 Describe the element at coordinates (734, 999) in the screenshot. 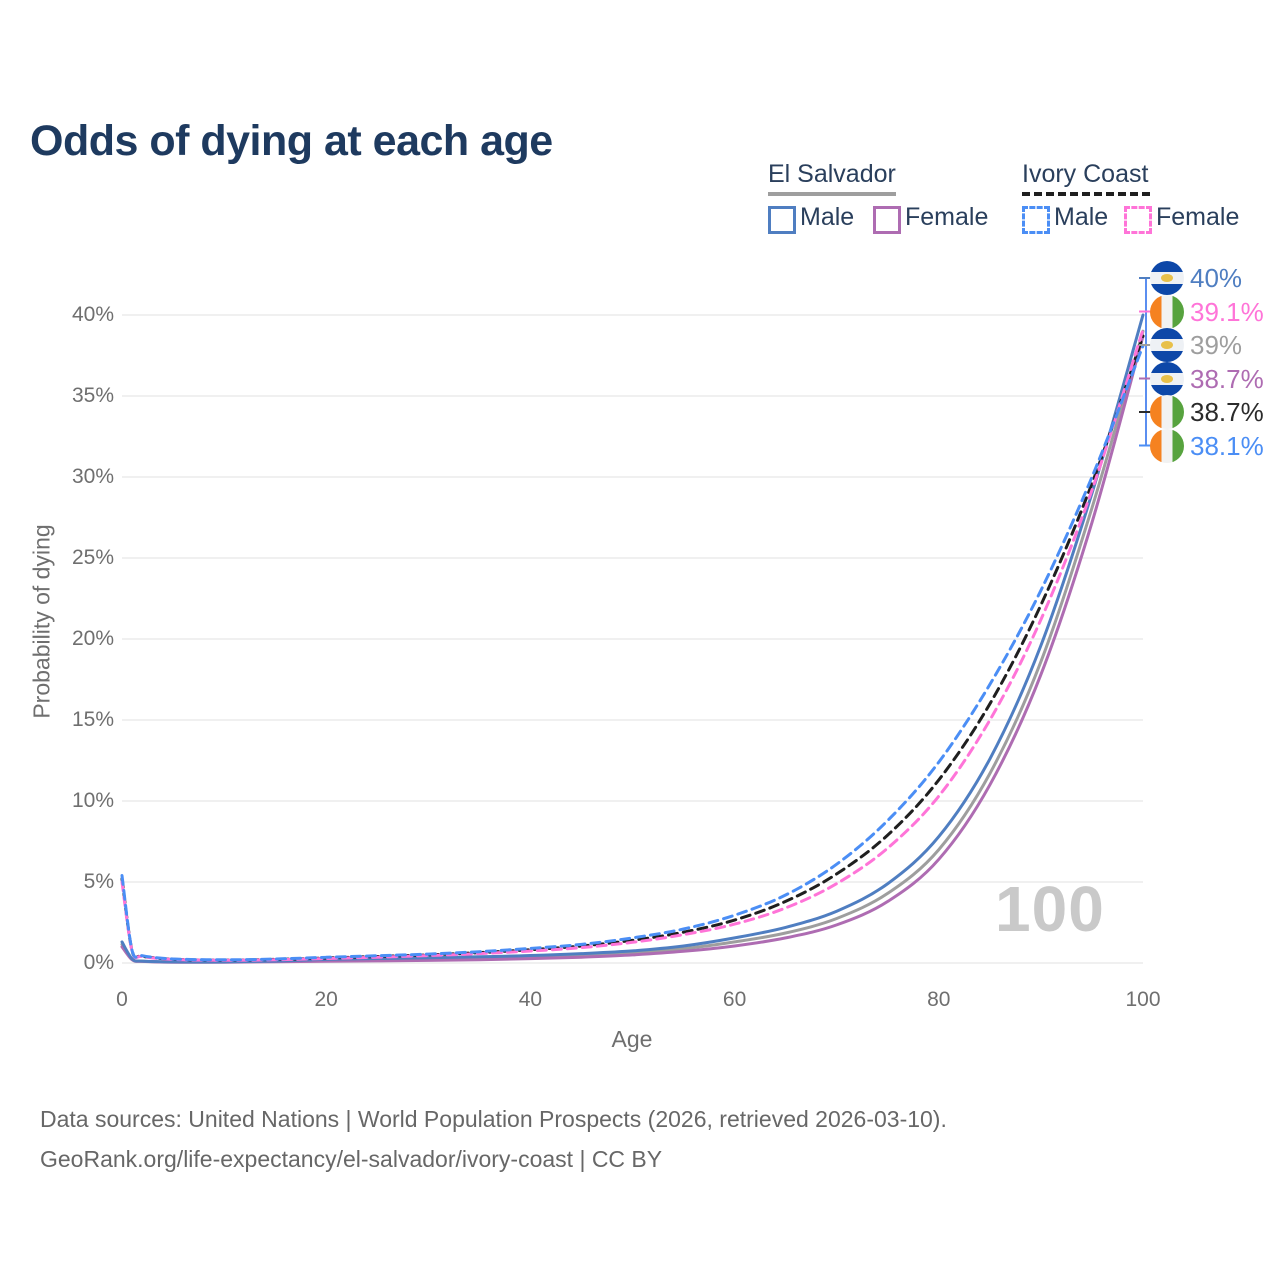

I see `x-tick-label: 60` at that location.